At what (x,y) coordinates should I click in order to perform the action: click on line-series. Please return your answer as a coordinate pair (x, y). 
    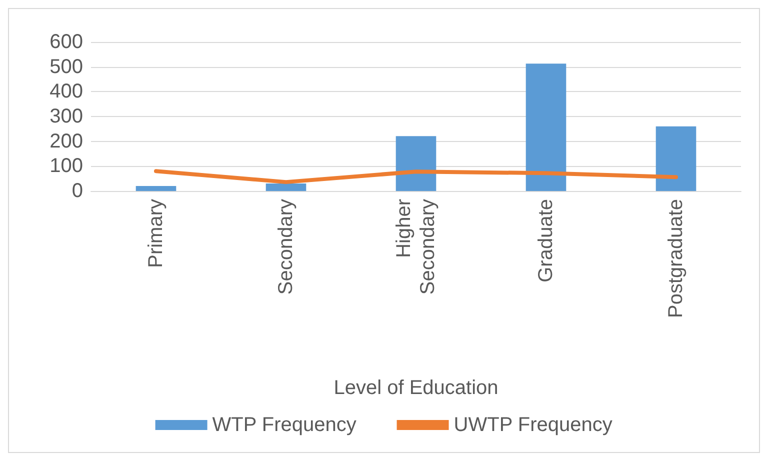
    Looking at the image, I should click on (416, 176).